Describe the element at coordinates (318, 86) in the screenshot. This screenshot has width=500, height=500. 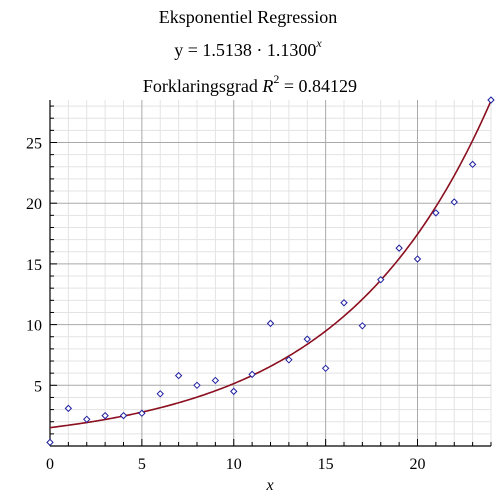
I see `r-squared-value: = 0.84129` at that location.